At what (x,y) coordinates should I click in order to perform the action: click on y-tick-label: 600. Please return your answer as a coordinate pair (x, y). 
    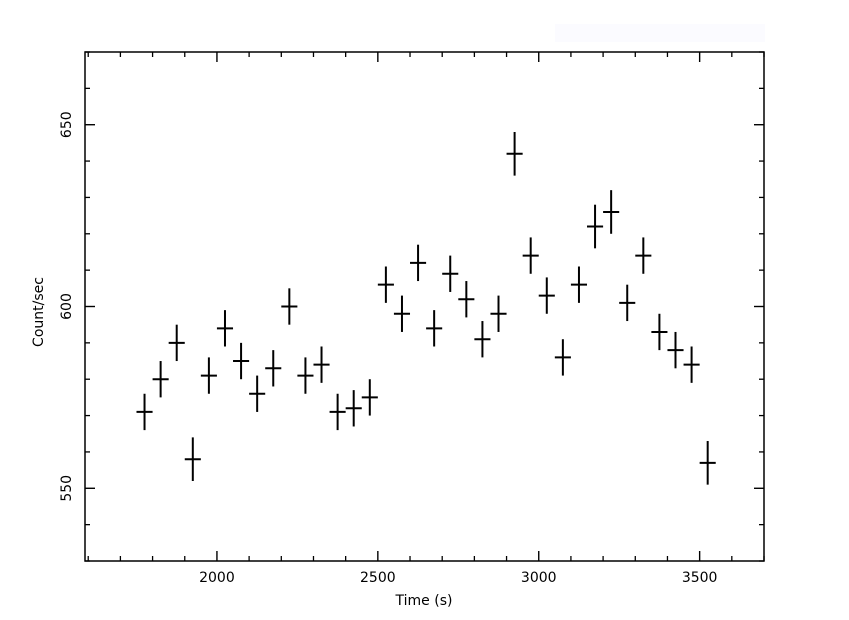
    Looking at the image, I should click on (67, 306).